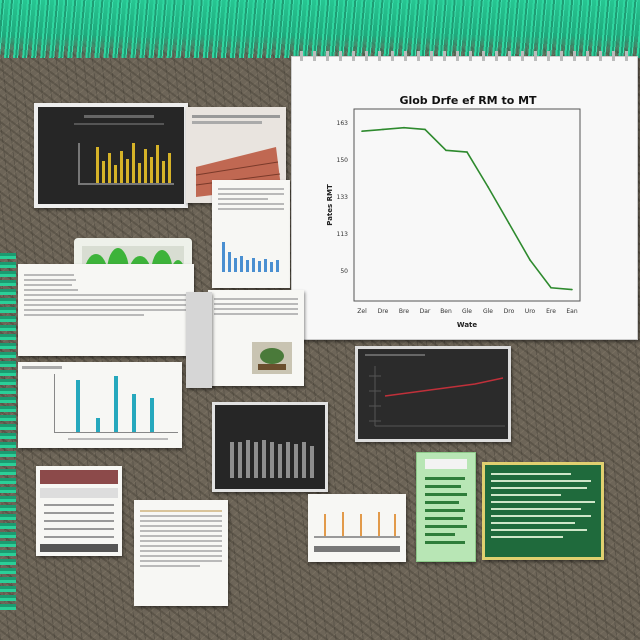 This screenshot has height=640, width=640. I want to click on x-tick-label: Dro, so click(509, 311).